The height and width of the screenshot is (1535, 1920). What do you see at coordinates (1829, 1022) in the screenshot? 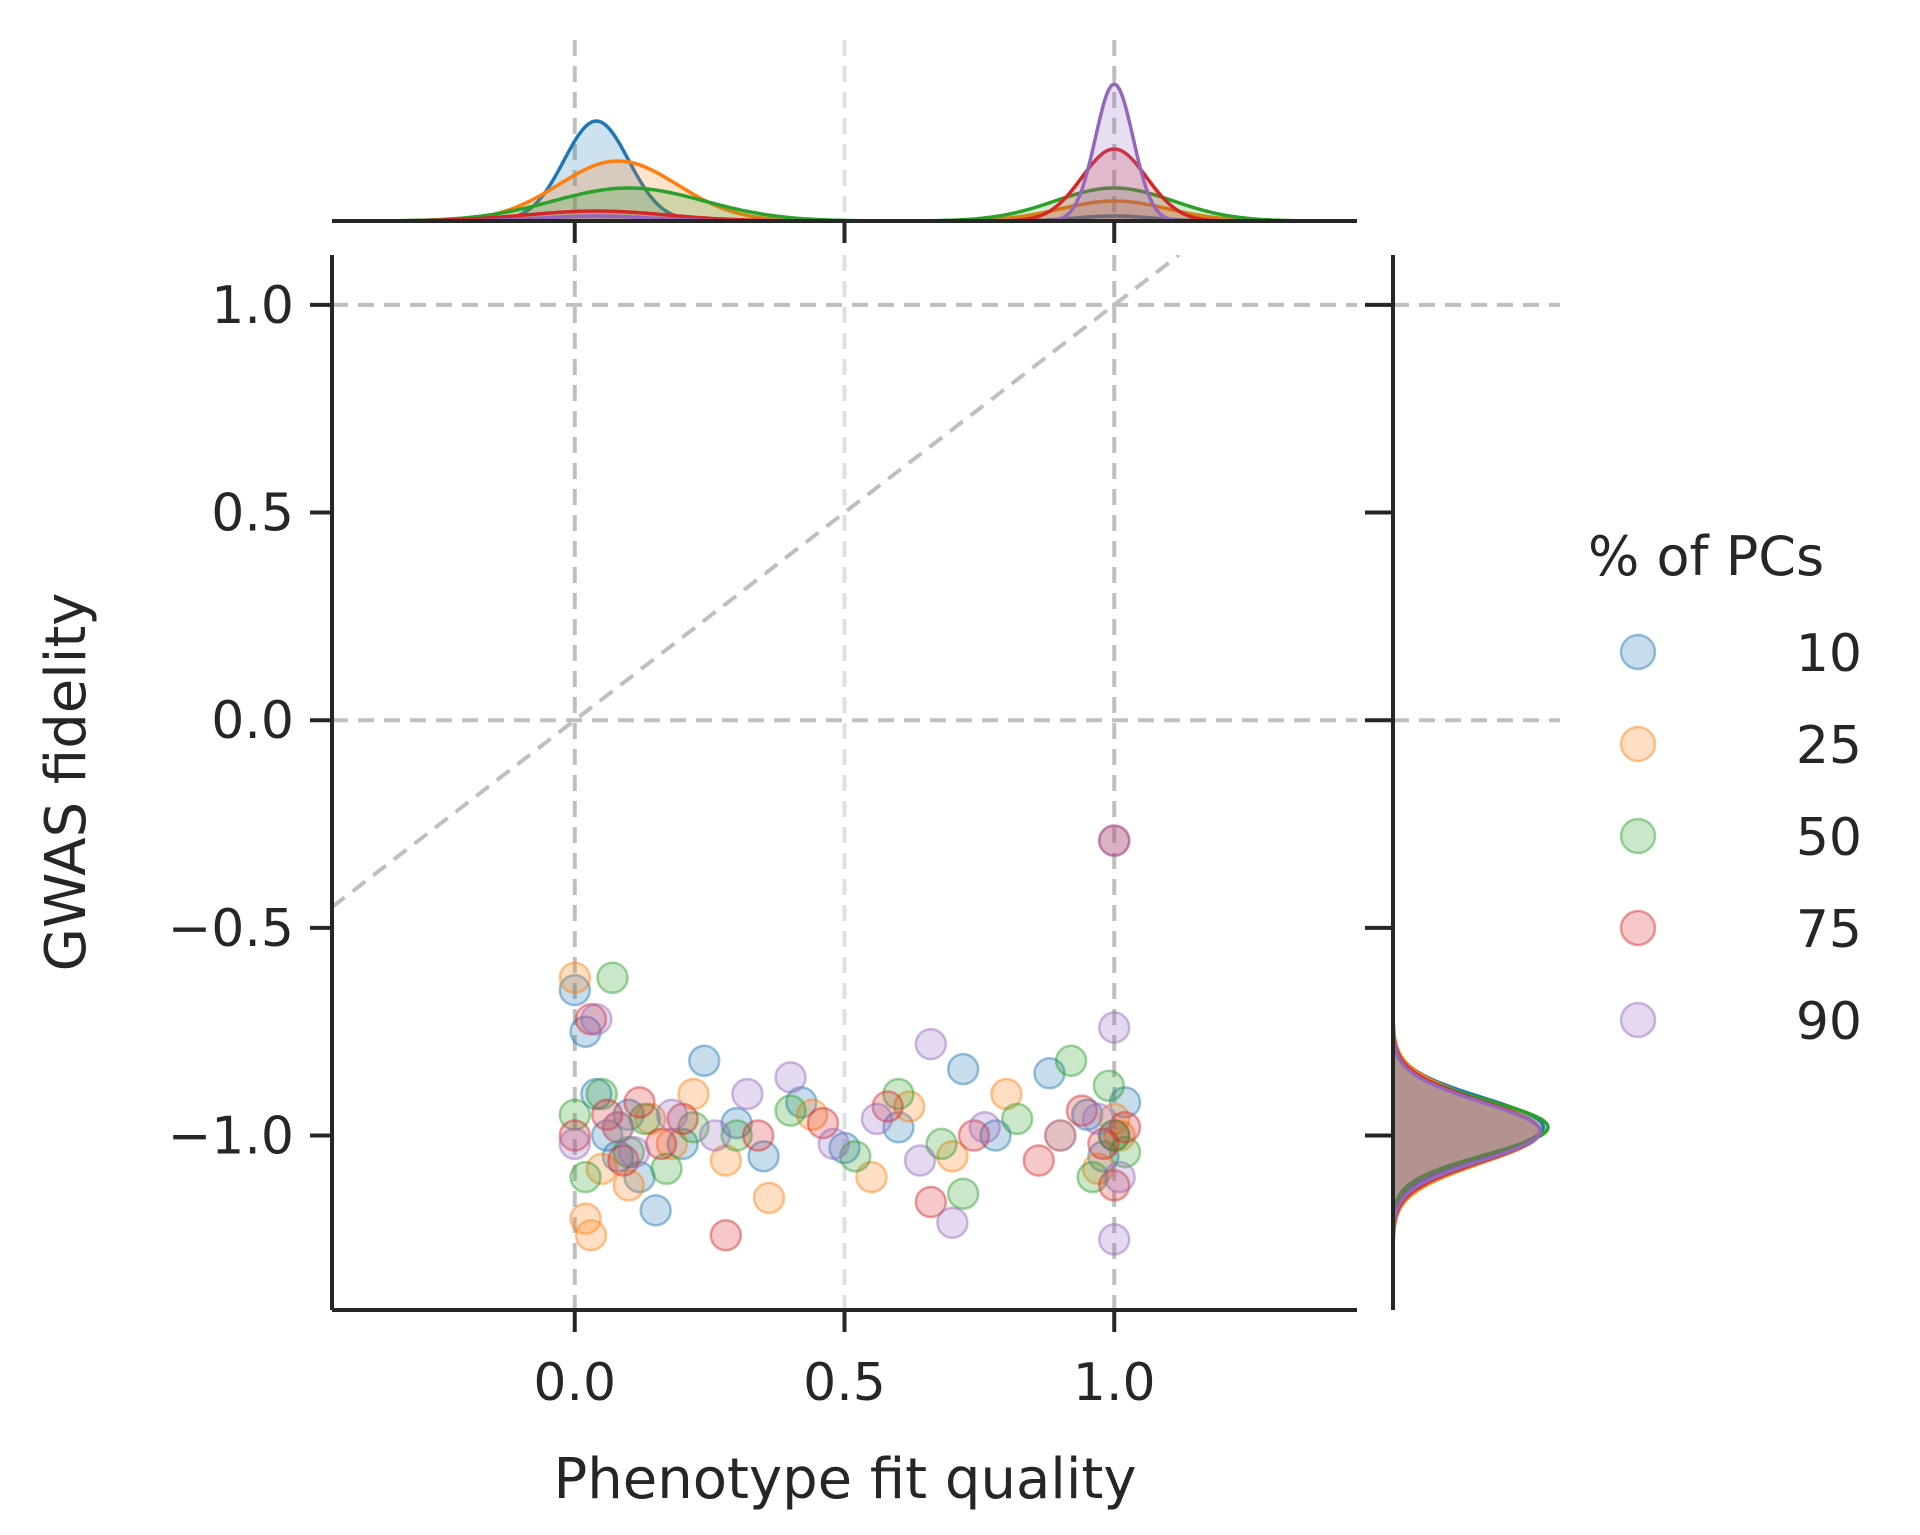
I see `legend-label-90: 90` at bounding box center [1829, 1022].